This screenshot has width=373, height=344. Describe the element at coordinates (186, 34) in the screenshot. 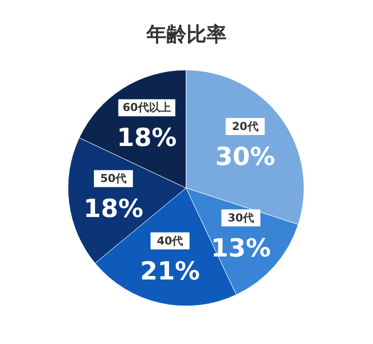

I see `chart-title: 年齢比率` at that location.